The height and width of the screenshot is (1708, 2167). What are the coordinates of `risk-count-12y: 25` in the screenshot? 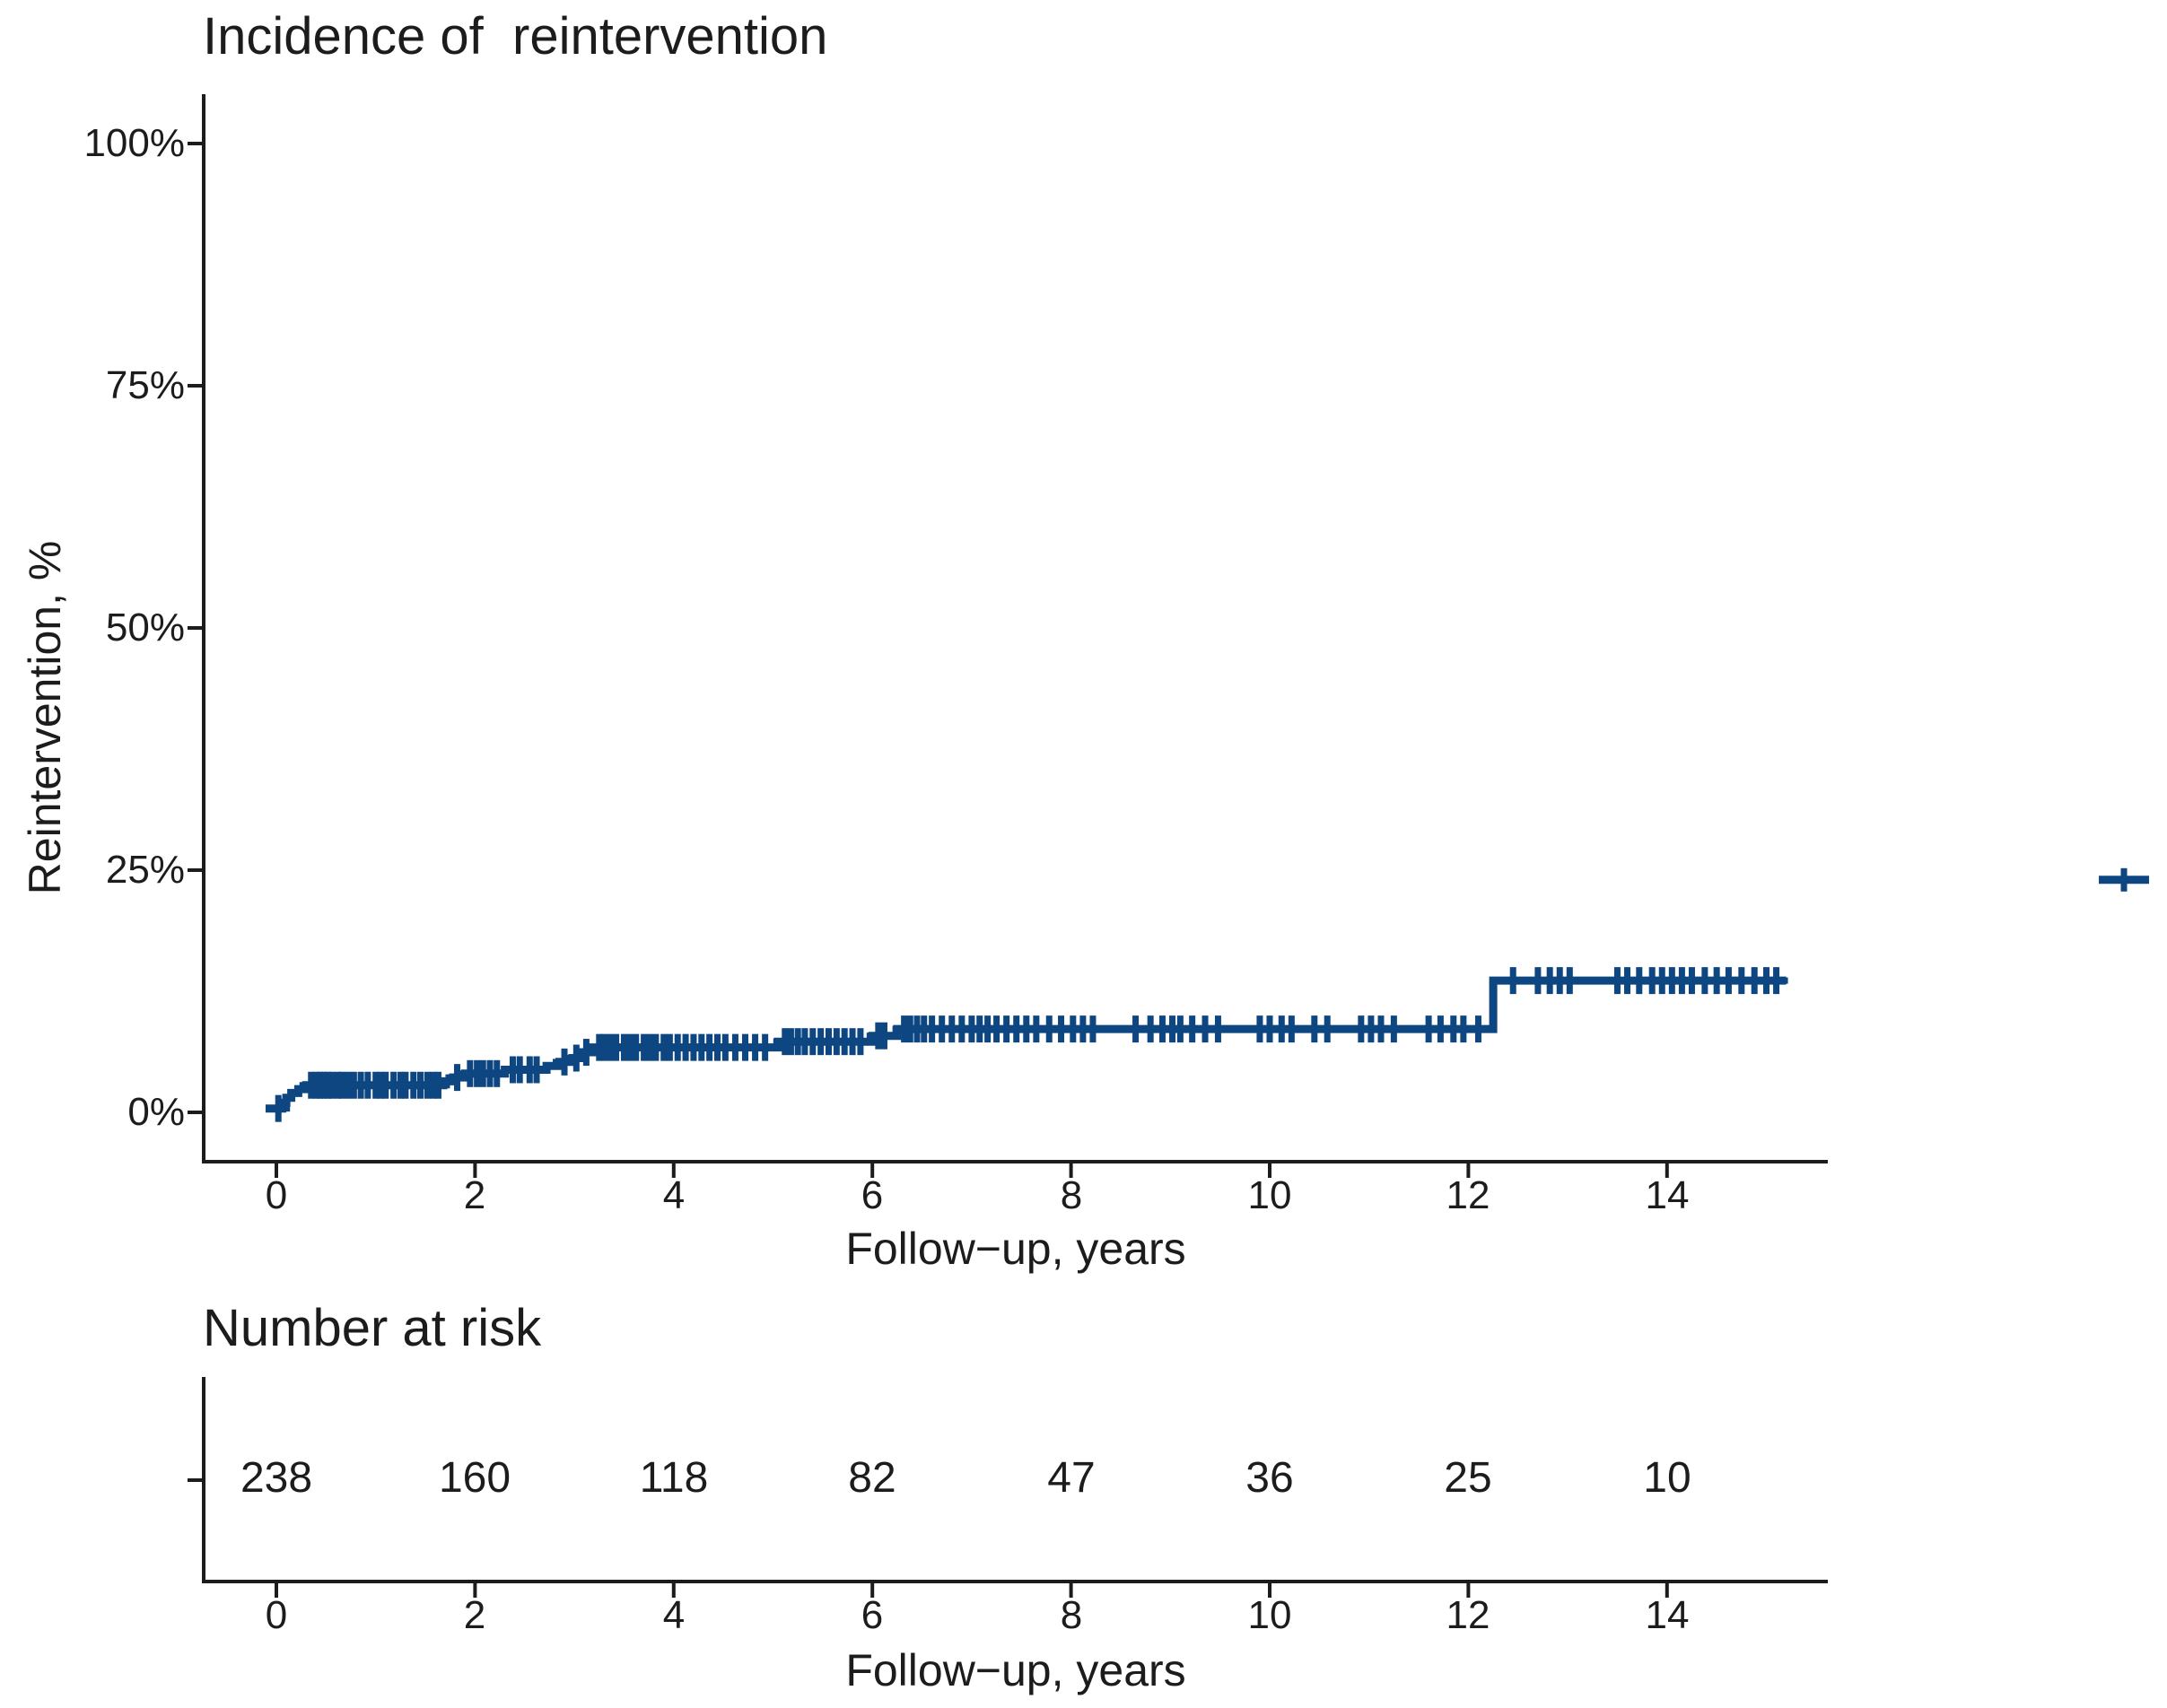 It's located at (1468, 1478).